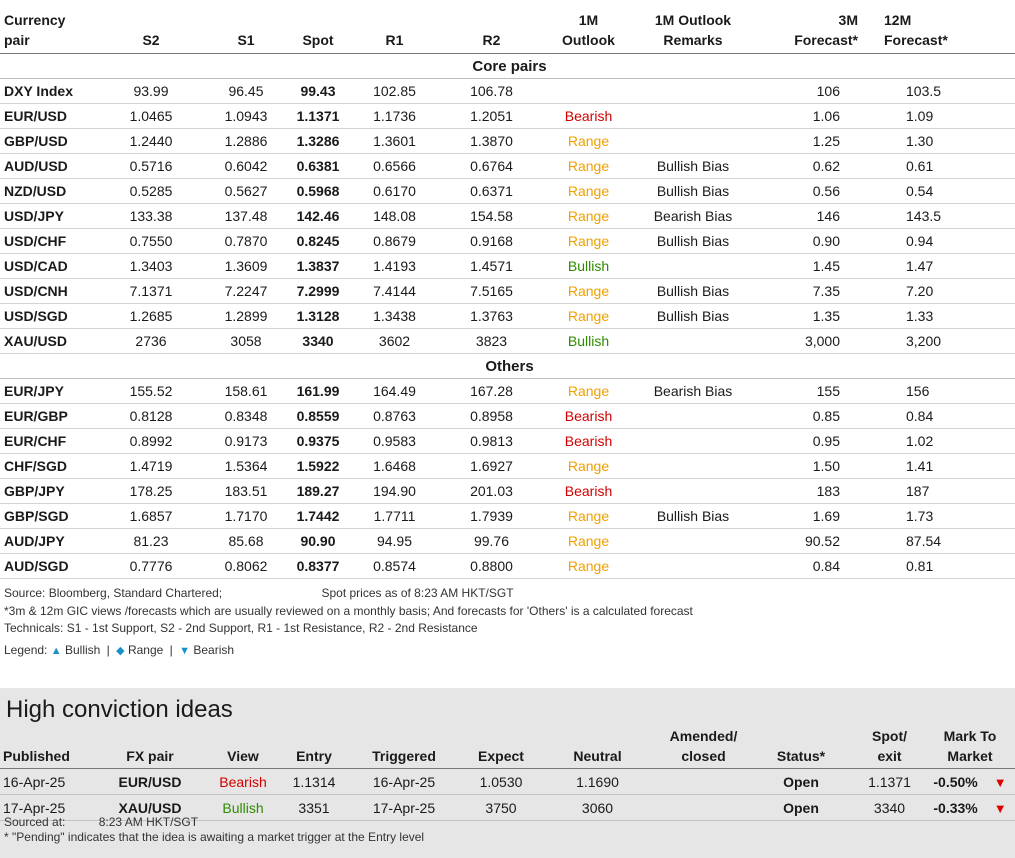 Image resolution: width=1015 pixels, height=858 pixels. What do you see at coordinates (151, 266) in the screenshot?
I see `s2-cell: 1.3403` at bounding box center [151, 266].